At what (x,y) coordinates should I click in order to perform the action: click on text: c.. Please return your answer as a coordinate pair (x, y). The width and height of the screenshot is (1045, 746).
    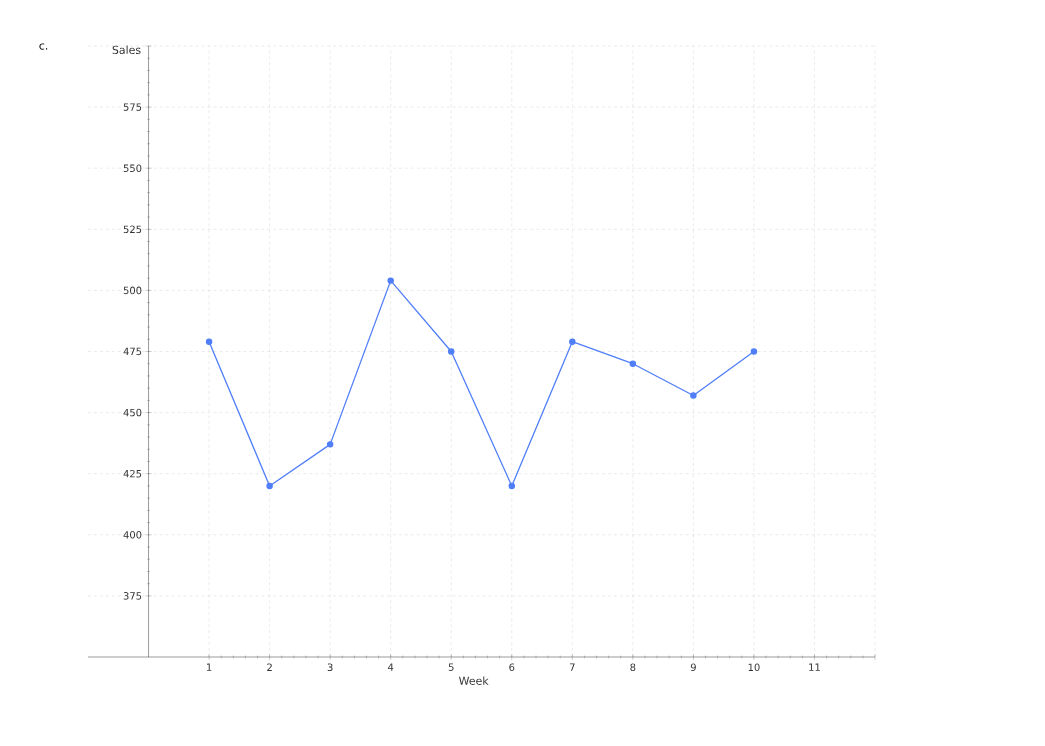
    Looking at the image, I should click on (43, 46).